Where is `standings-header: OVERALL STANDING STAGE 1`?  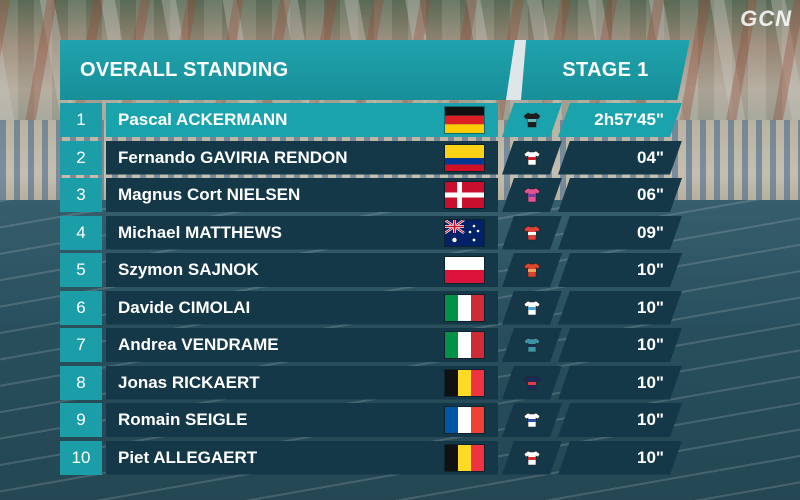 standings-header: OVERALL STANDING STAGE 1 is located at coordinates (375, 70).